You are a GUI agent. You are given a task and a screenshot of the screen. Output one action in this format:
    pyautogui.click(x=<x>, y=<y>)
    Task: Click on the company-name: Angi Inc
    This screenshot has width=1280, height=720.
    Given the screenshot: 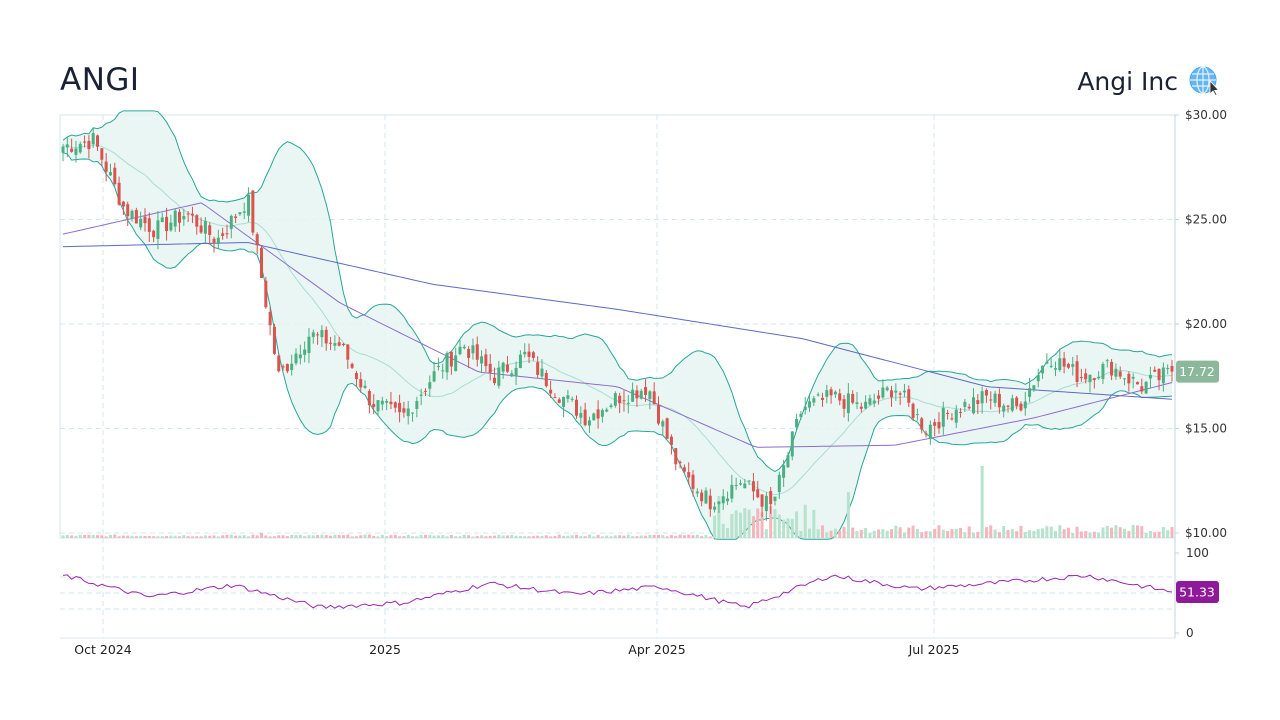 What is the action you would take?
    pyautogui.click(x=1127, y=81)
    